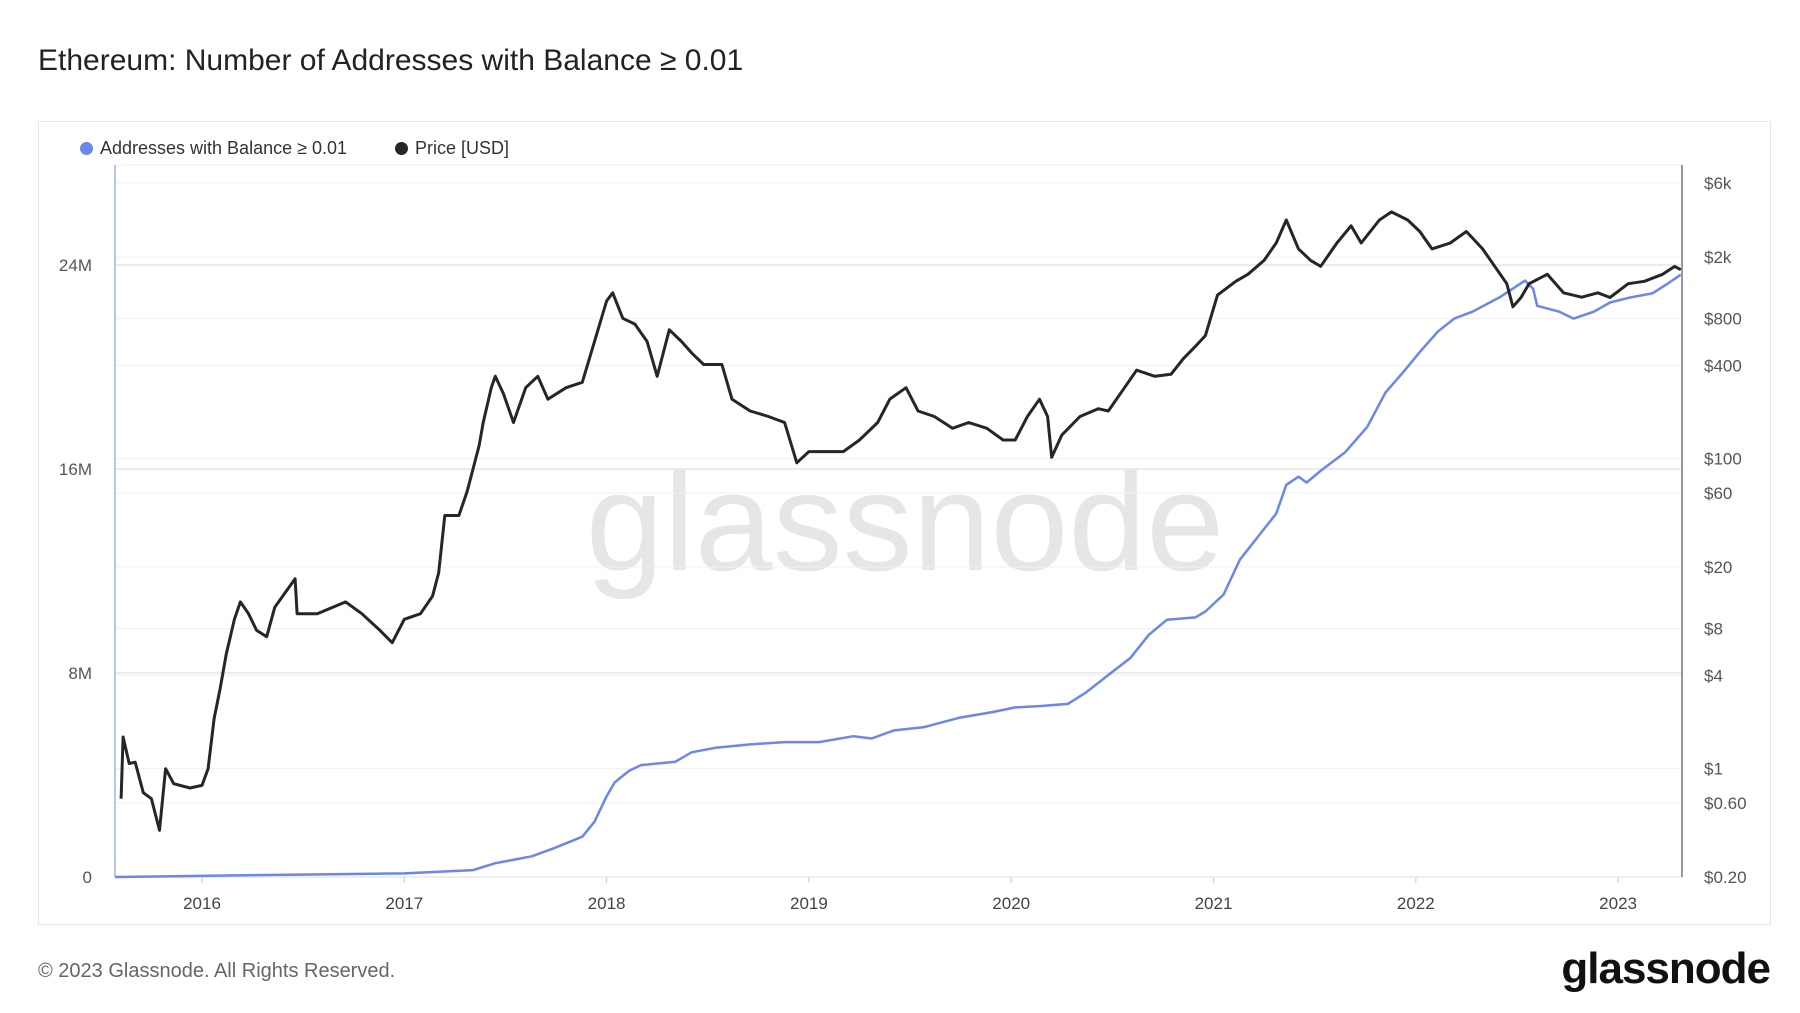 This screenshot has width=1800, height=1013. What do you see at coordinates (1618, 903) in the screenshot?
I see `x-tick-label: 2023` at bounding box center [1618, 903].